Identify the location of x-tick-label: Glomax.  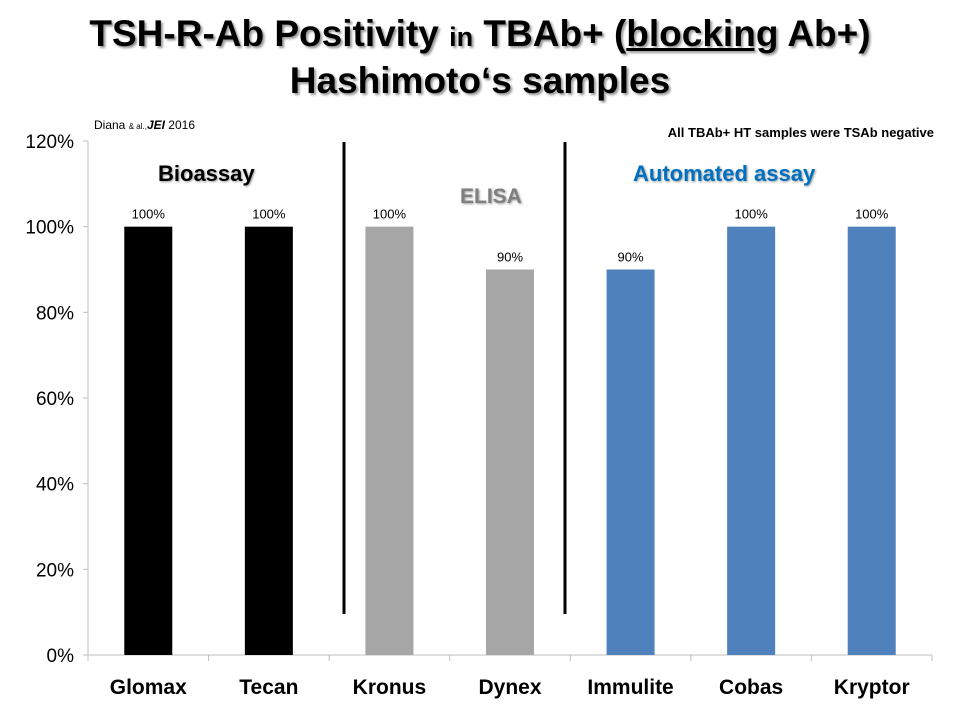
(148, 687).